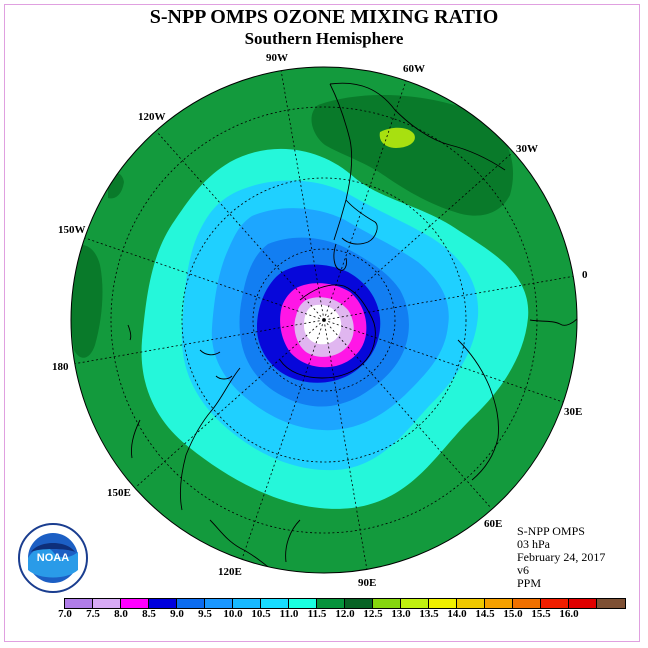 This screenshot has height=648, width=648. Describe the element at coordinates (533, 544) in the screenshot. I see `info-level: 03 hPa` at that location.